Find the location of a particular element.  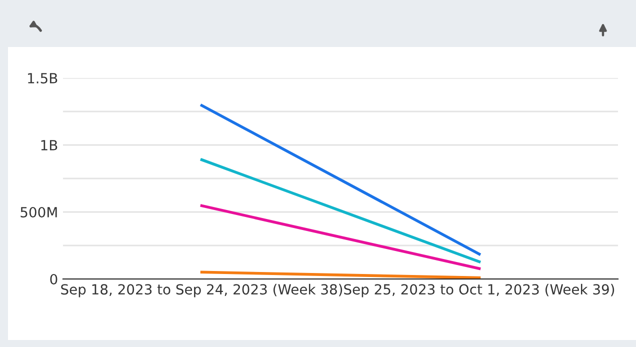

x-tick-label: Sep 18, 2023 to Sep 24, 2023 (Week 38) is located at coordinates (201, 291).